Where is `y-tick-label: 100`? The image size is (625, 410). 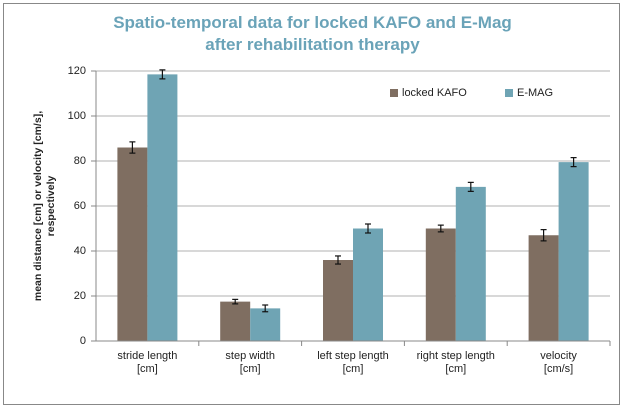
y-tick-label: 100 is located at coordinates (77, 116).